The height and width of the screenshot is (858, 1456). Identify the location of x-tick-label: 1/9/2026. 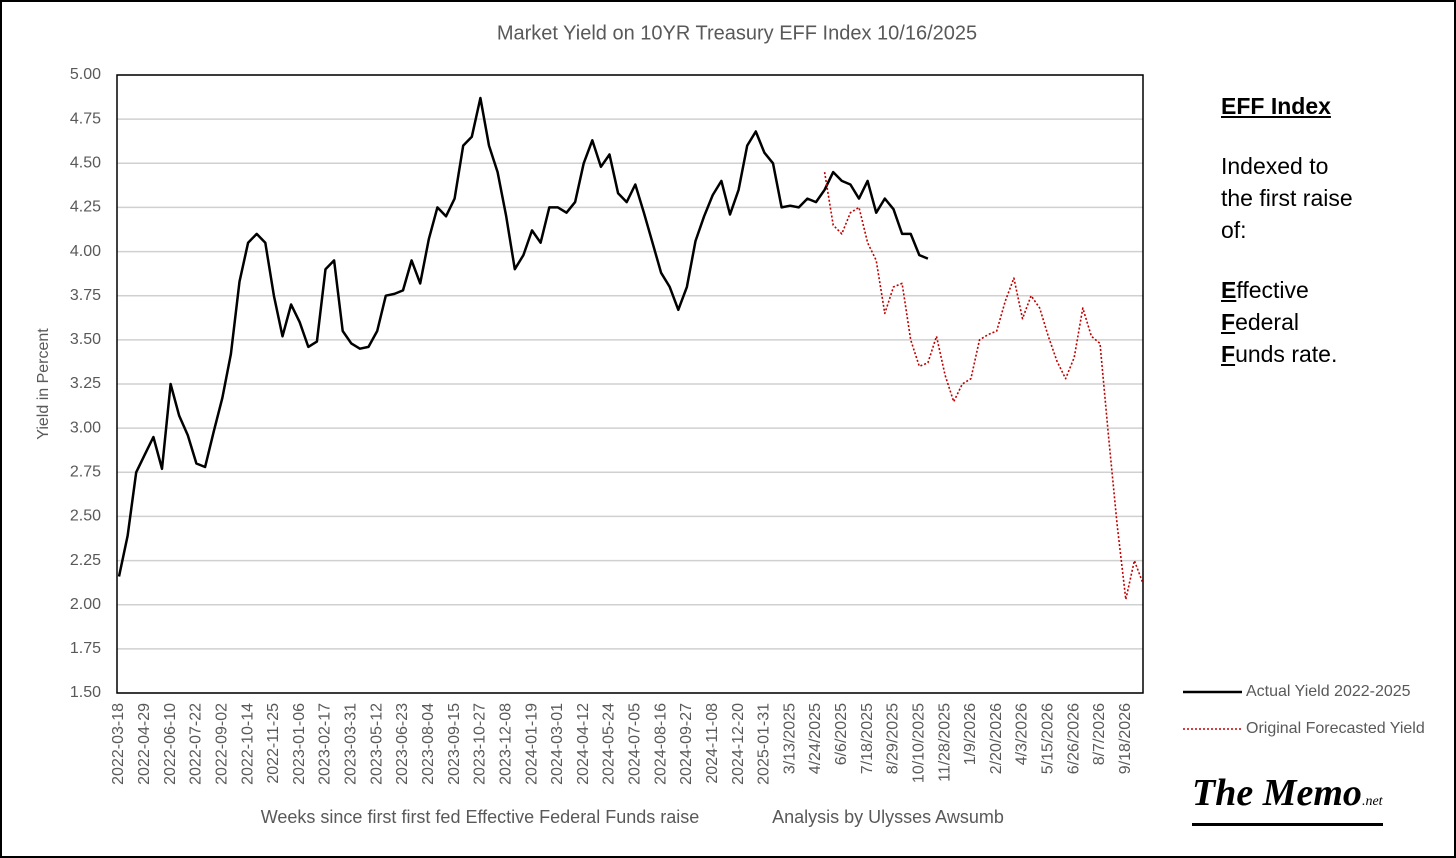
(970, 734).